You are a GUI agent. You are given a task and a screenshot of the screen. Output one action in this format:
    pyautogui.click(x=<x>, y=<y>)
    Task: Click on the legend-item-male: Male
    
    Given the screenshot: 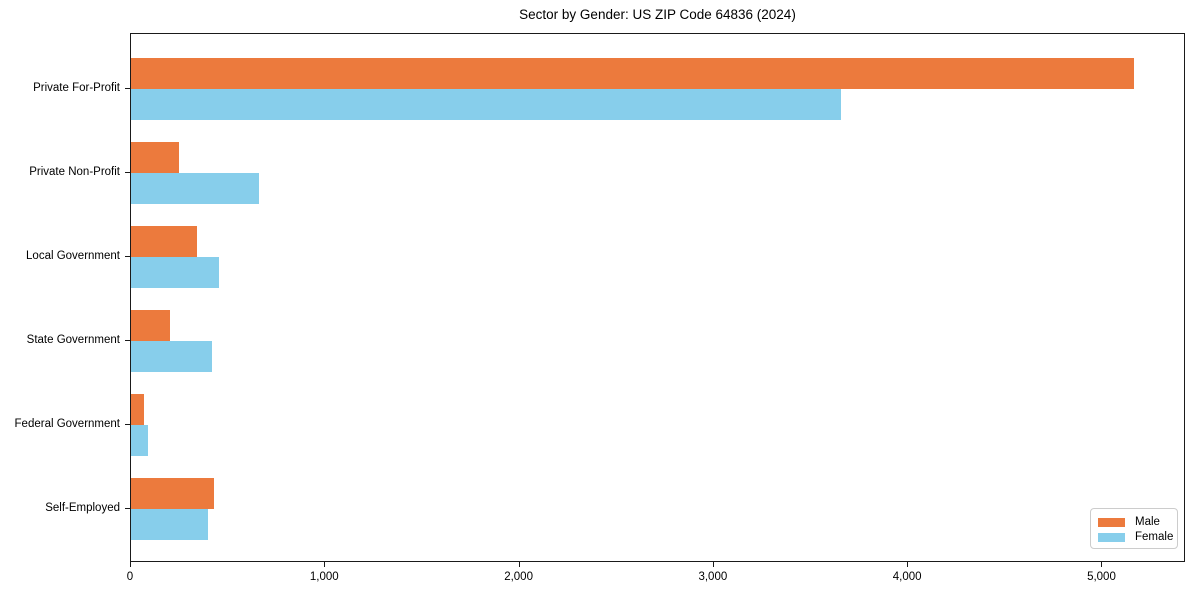 What is the action you would take?
    pyautogui.click(x=1134, y=522)
    